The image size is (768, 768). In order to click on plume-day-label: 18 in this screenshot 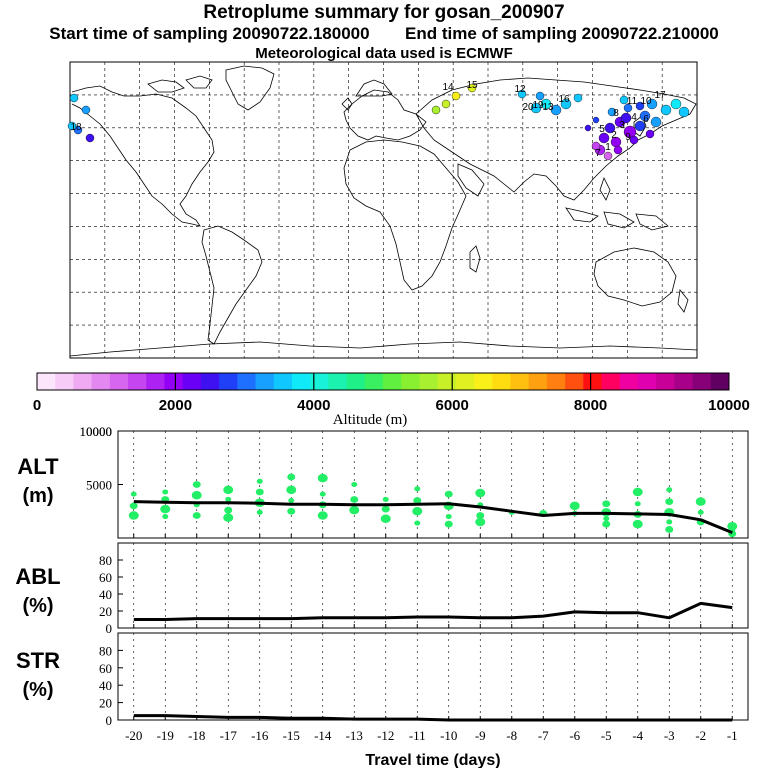, I will do `click(76, 127)`.